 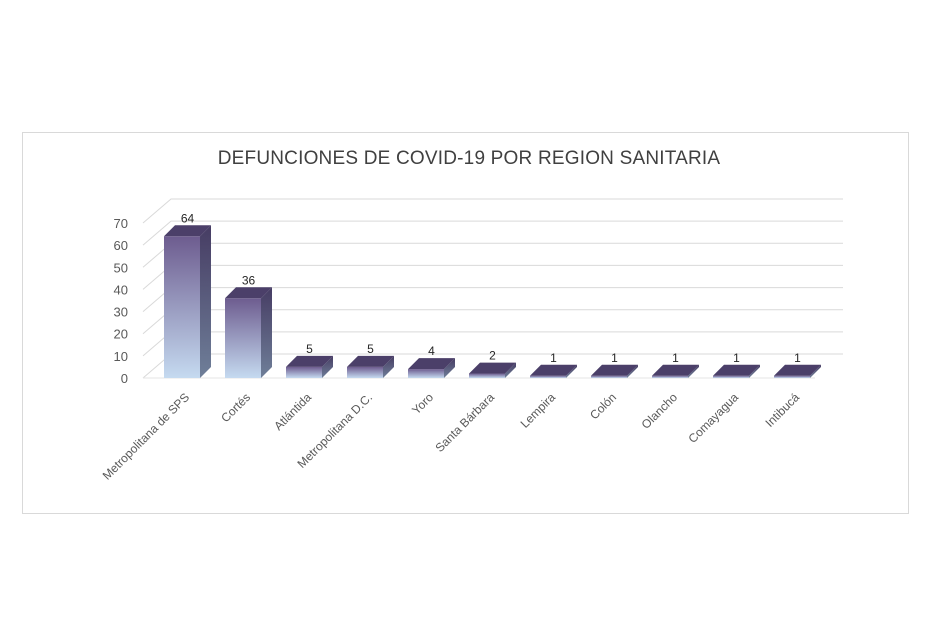 I want to click on y-tick-label: 50, so click(x=121, y=267).